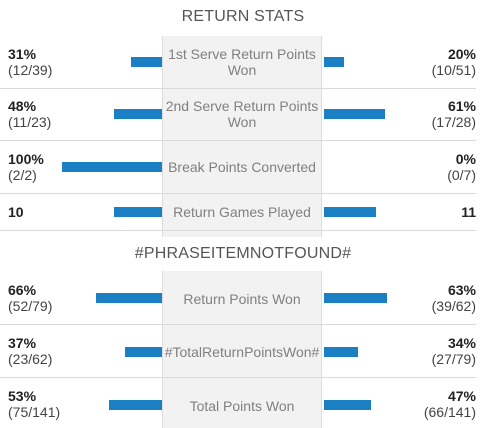 This screenshot has width=486, height=428. I want to click on right-percent: 20%, so click(461, 54).